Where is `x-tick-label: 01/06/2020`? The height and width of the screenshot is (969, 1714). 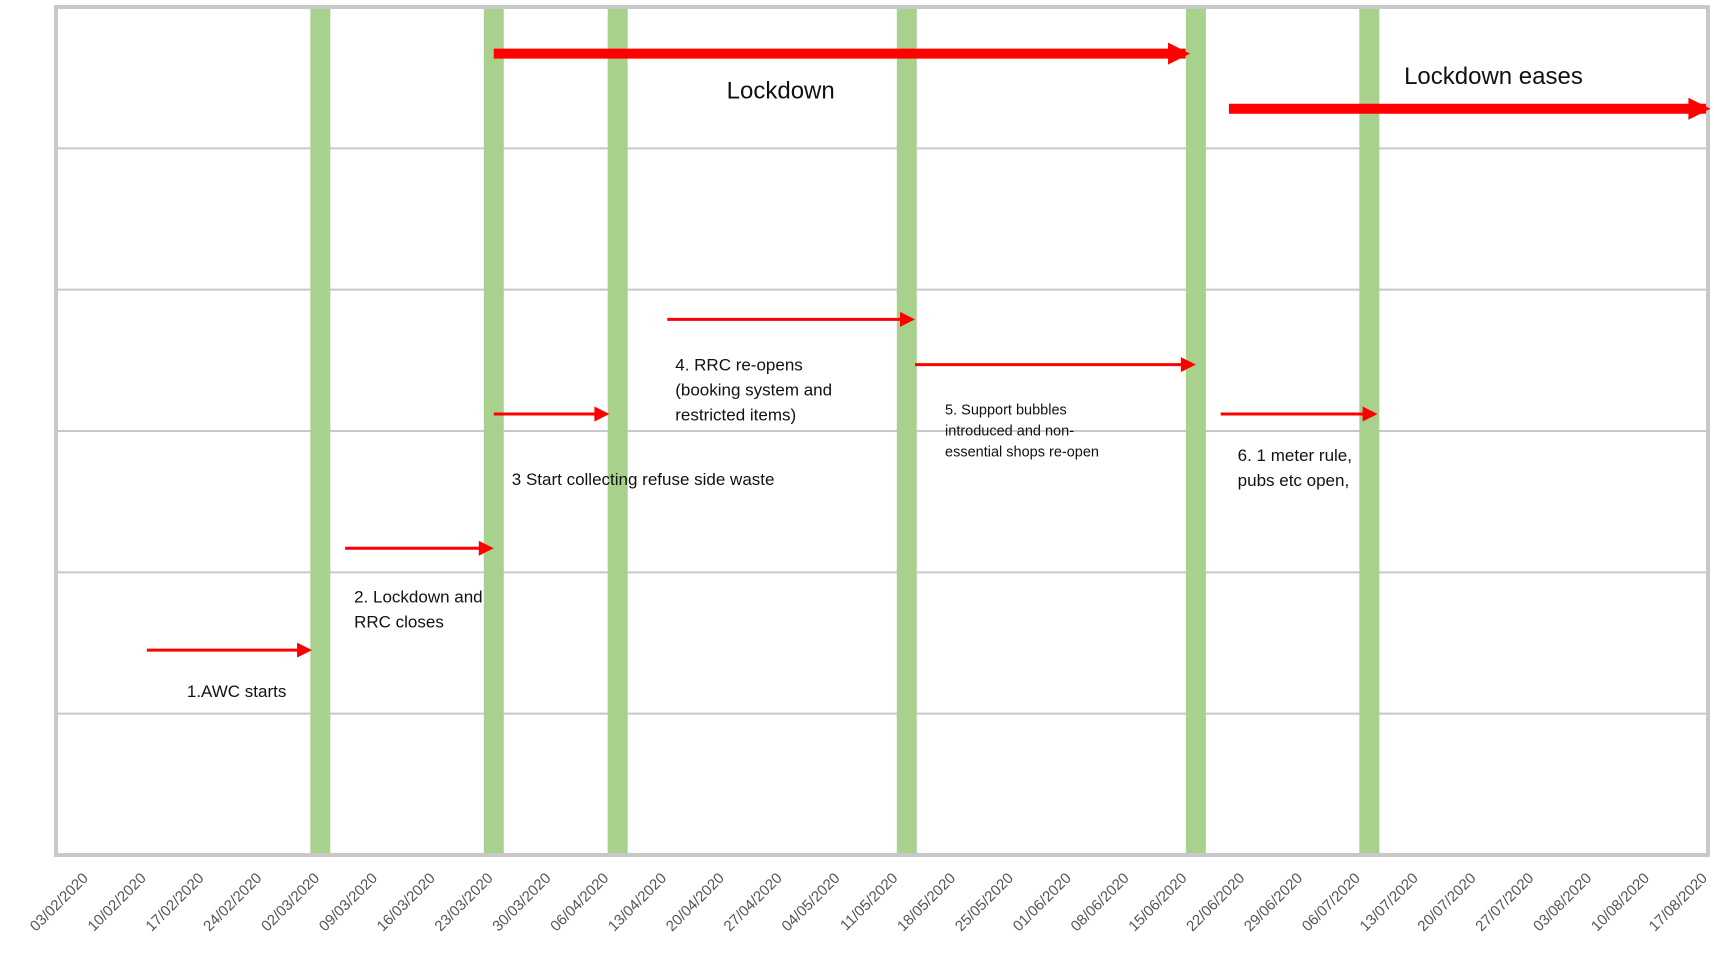
x-tick-label: 01/06/2020 is located at coordinates (1042, 902).